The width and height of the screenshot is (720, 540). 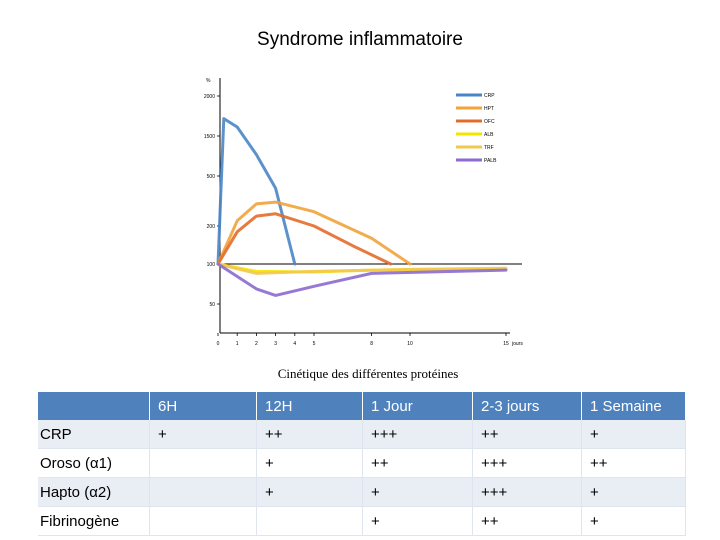 I want to click on table-header-cell: 6H, so click(x=203, y=406).